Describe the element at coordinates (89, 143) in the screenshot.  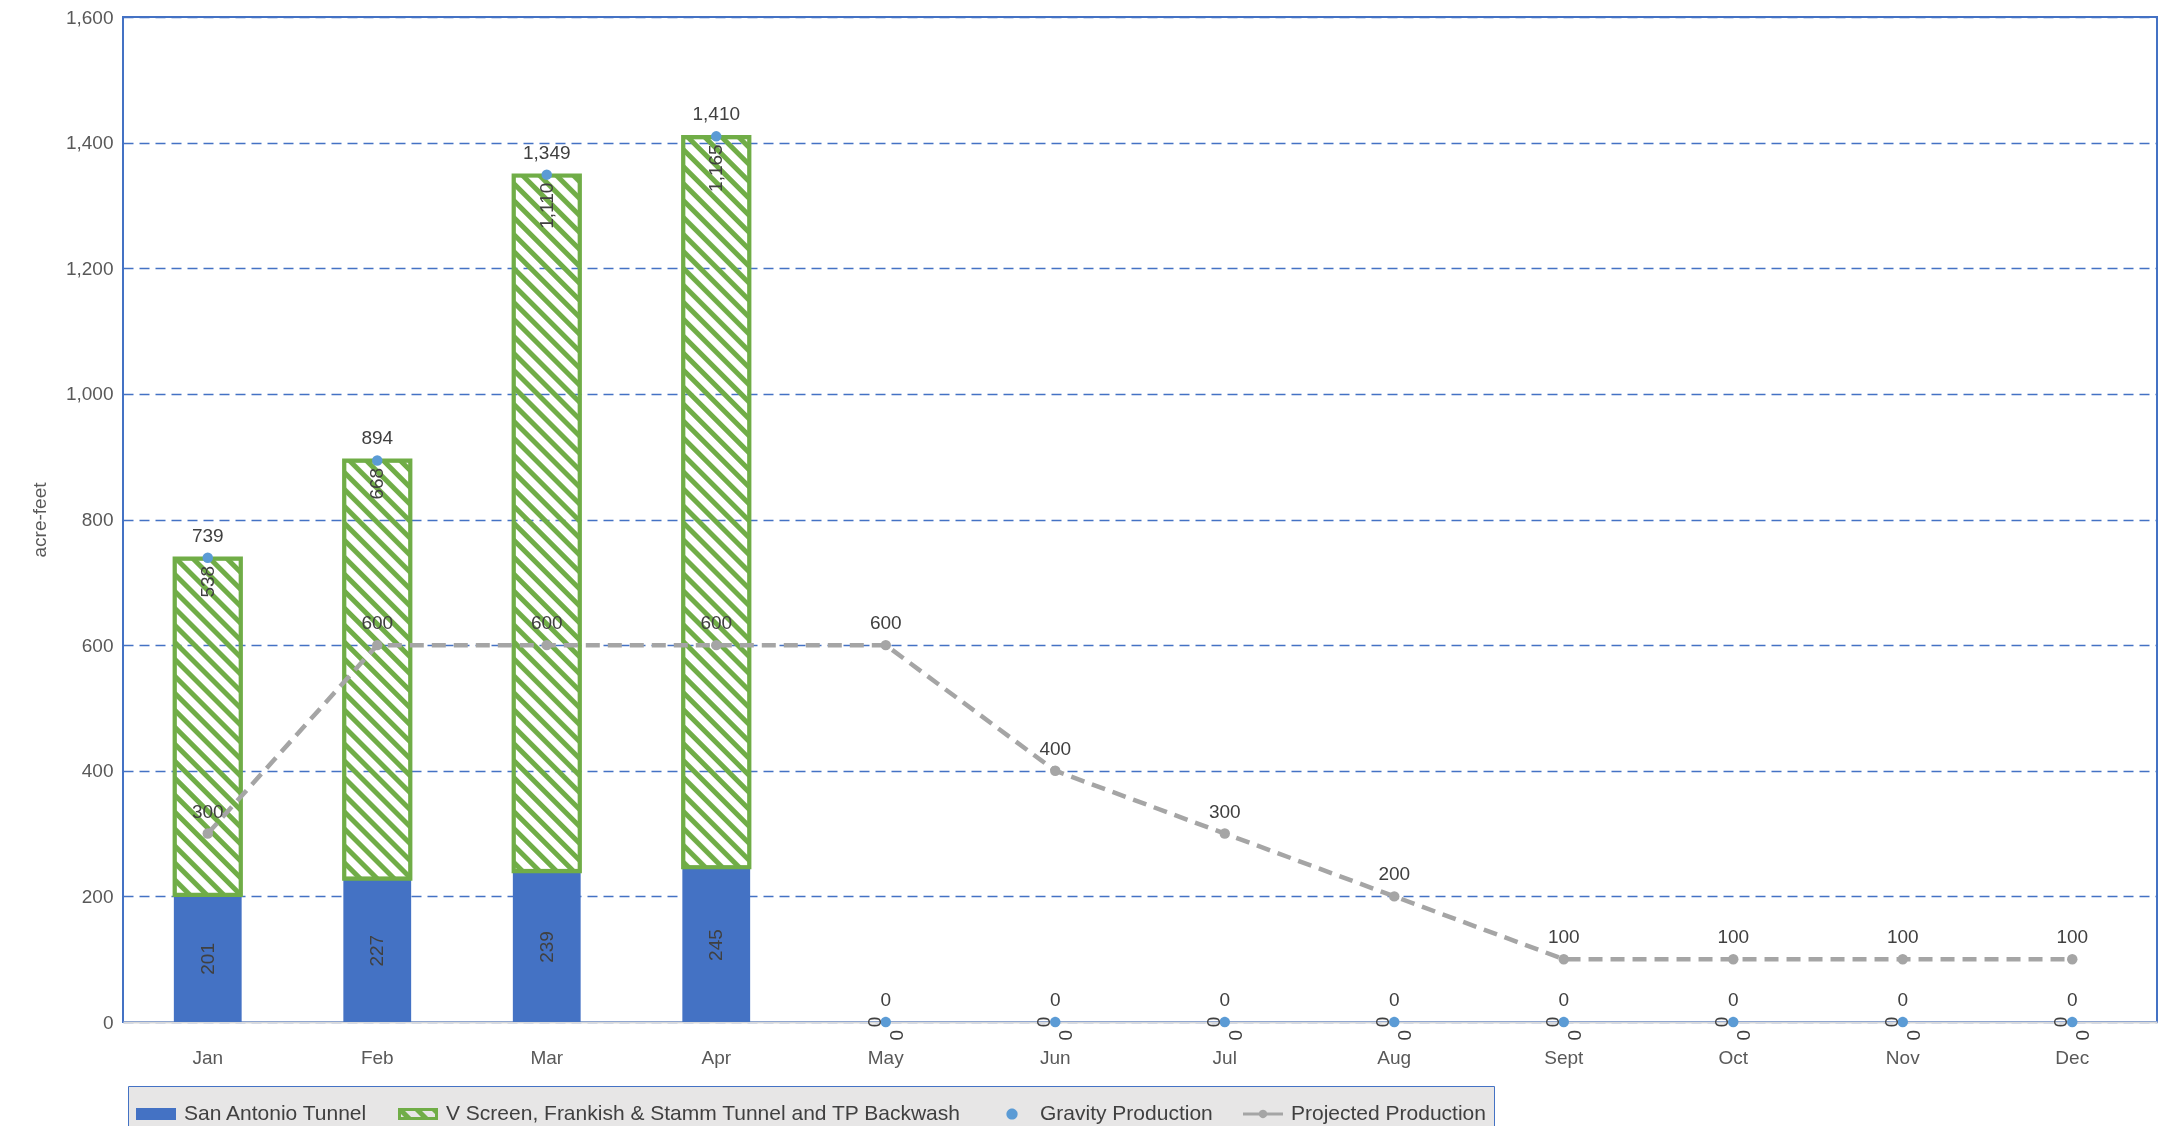
I see `y-tick-label: 1,400` at that location.